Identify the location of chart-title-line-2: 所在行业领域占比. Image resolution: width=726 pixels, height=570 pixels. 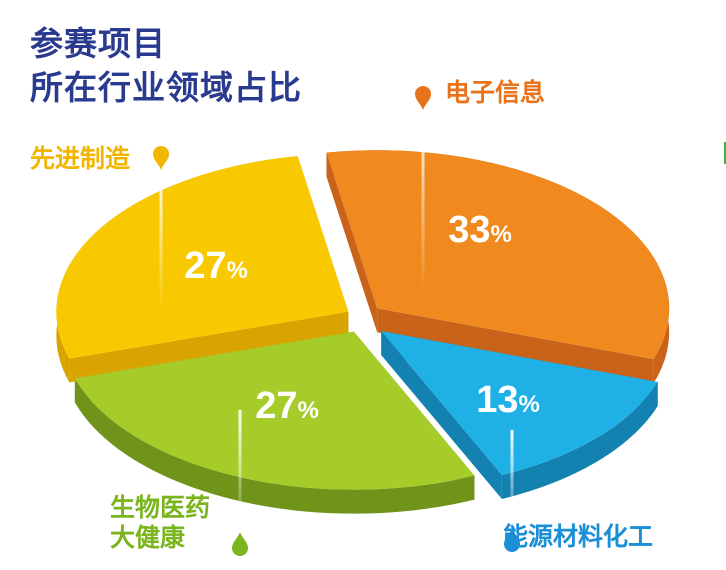
(166, 87).